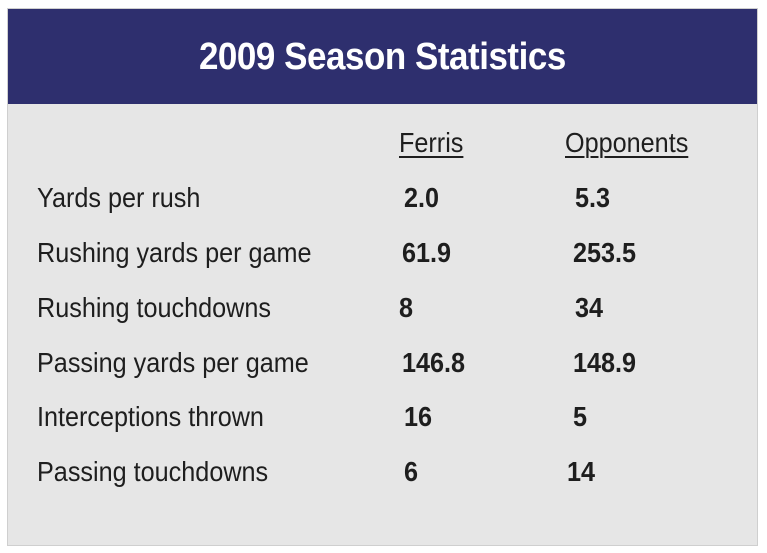 This screenshot has width=767, height=553. What do you see at coordinates (153, 471) in the screenshot?
I see `row-label: Passing touchdowns` at bounding box center [153, 471].